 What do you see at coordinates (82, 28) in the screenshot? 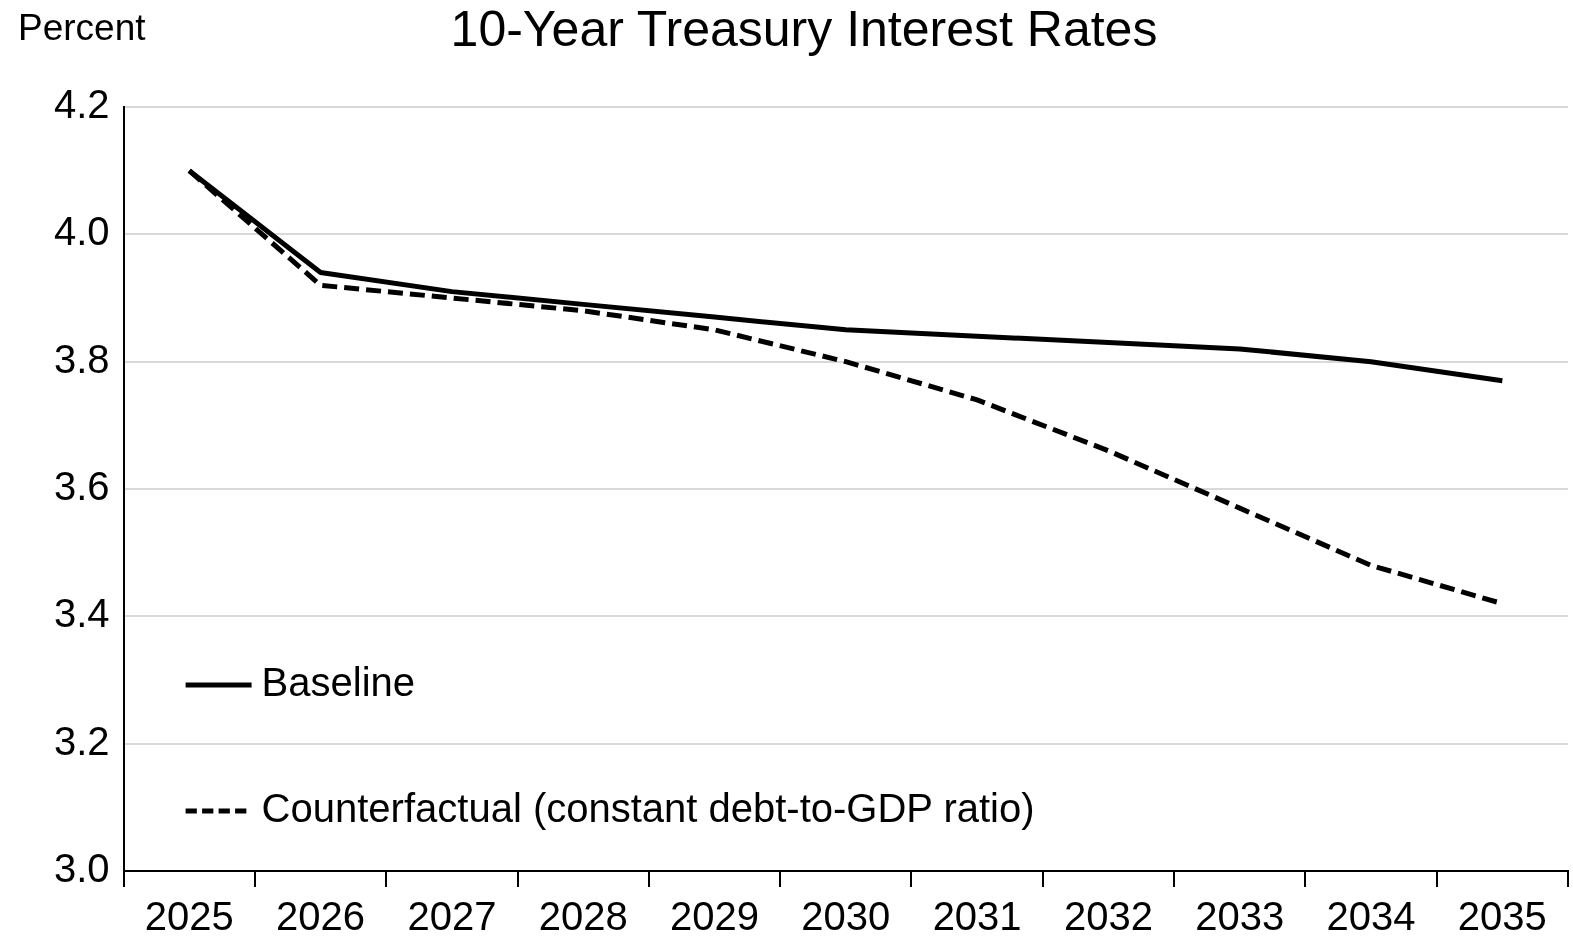
I see `y-axis-title: Percent` at bounding box center [82, 28].